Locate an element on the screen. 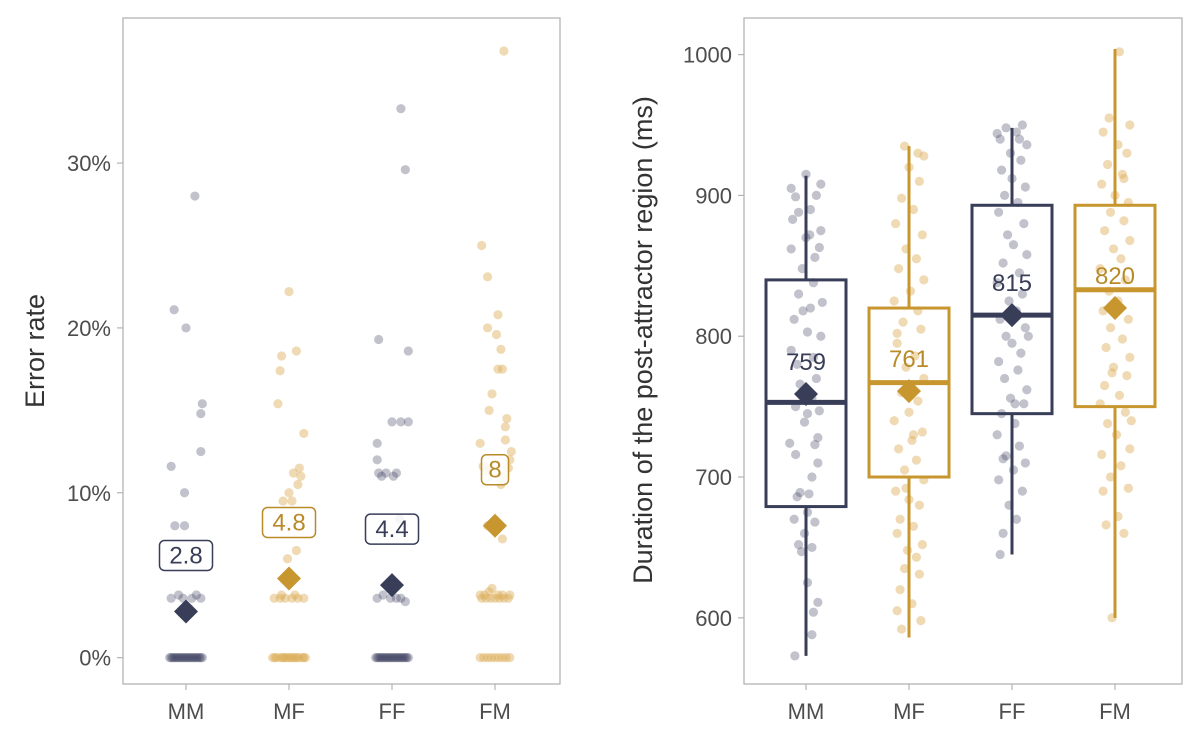 This screenshot has height=734, width=1200. y-tick-label: 30% is located at coordinates (89, 163).